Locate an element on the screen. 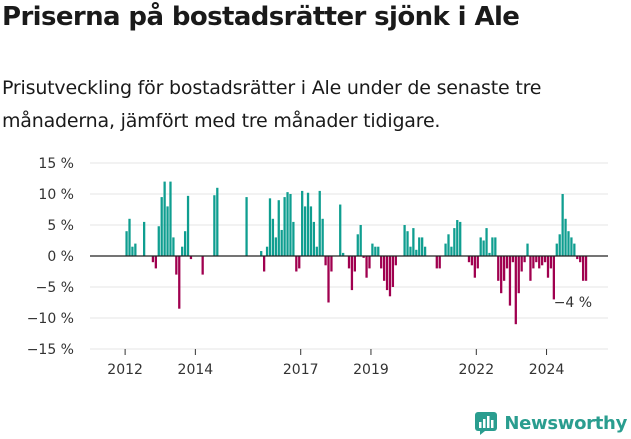 The width and height of the screenshot is (631, 439). x-tick-label: 2012 is located at coordinates (125, 370).